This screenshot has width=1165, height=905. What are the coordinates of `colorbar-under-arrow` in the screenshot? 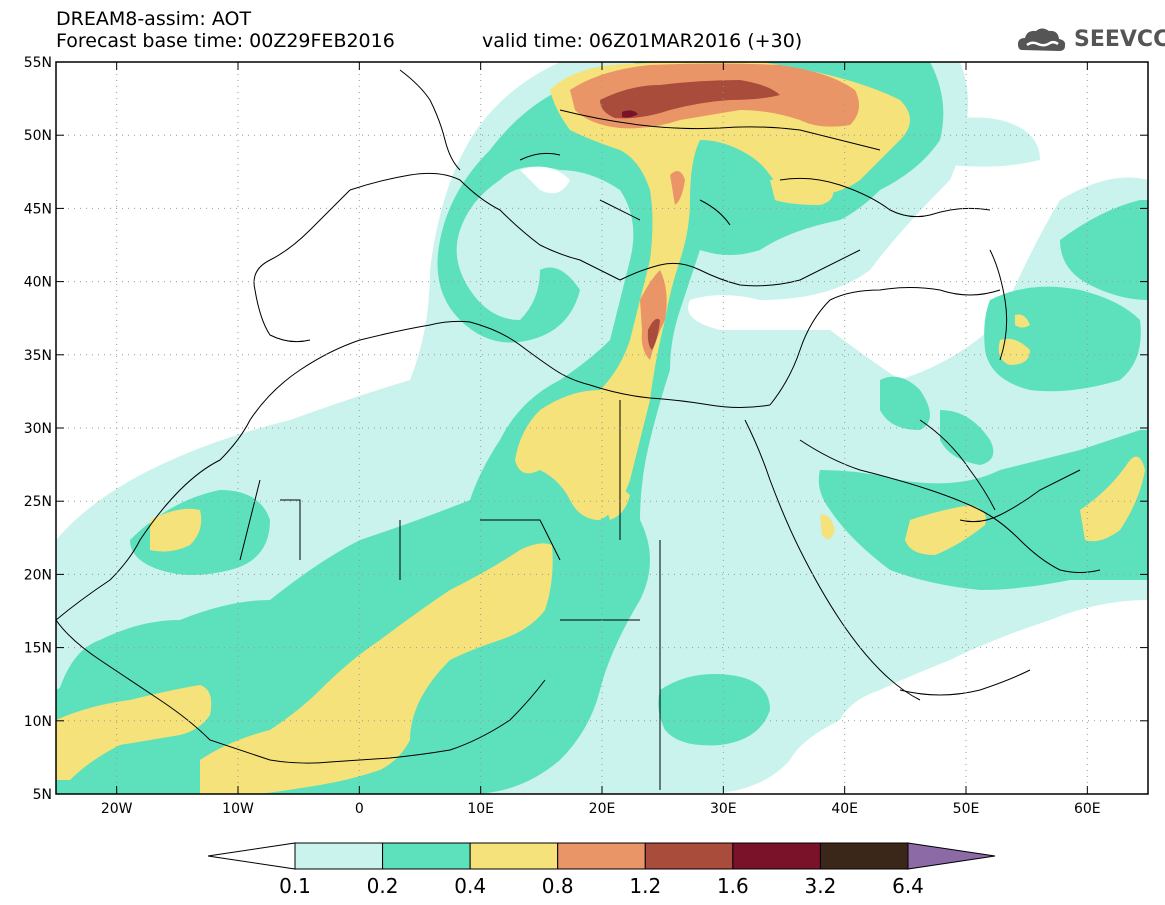 It's located at (251, 856).